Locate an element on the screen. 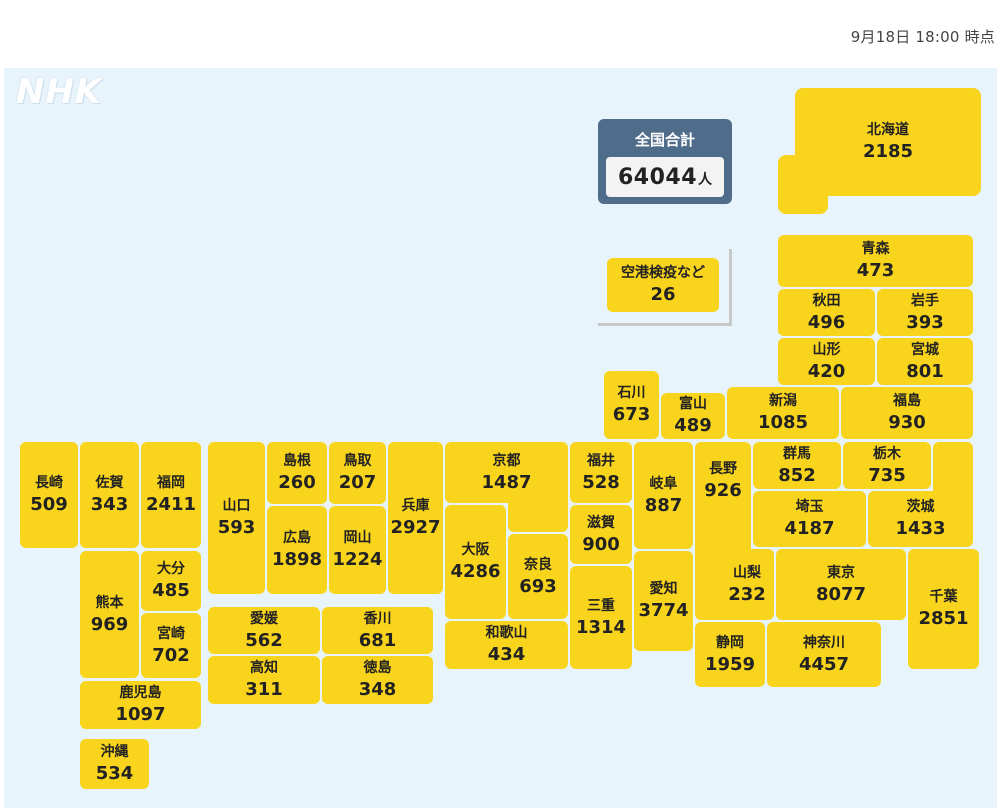 Image resolution: width=1001 pixels, height=808 pixels. prefecture-tile-iwate: 岩手 393 is located at coordinates (925, 312).